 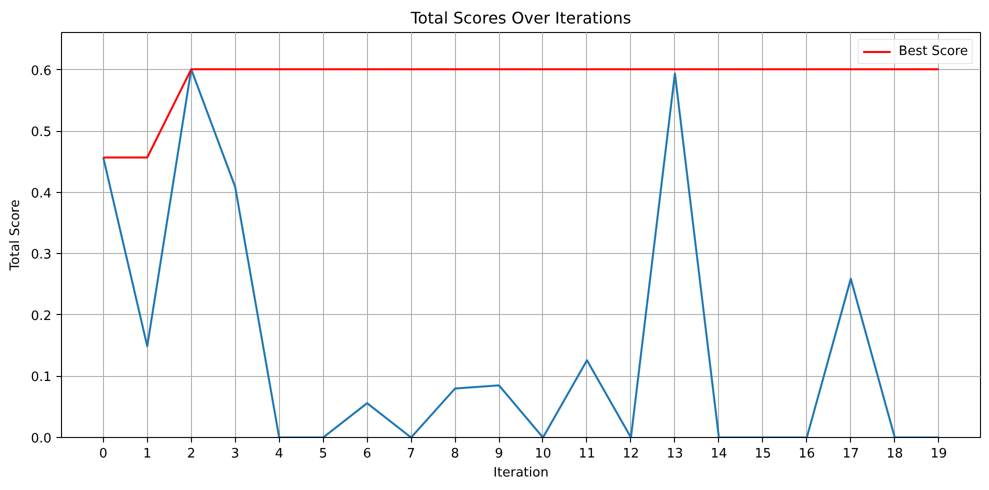 What do you see at coordinates (675, 454) in the screenshot?
I see `x-tick-label: 13` at bounding box center [675, 454].